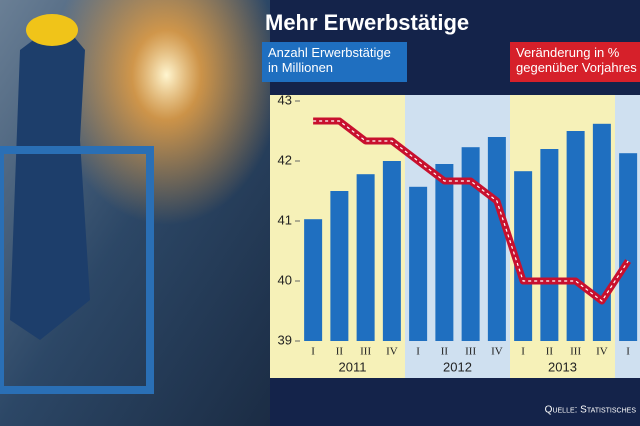 Image resolution: width=640 pixels, height=426 pixels. Describe the element at coordinates (334, 62) in the screenshot. I see `legend-bars: Anzahl Erwerbstätige in Millionen` at that location.